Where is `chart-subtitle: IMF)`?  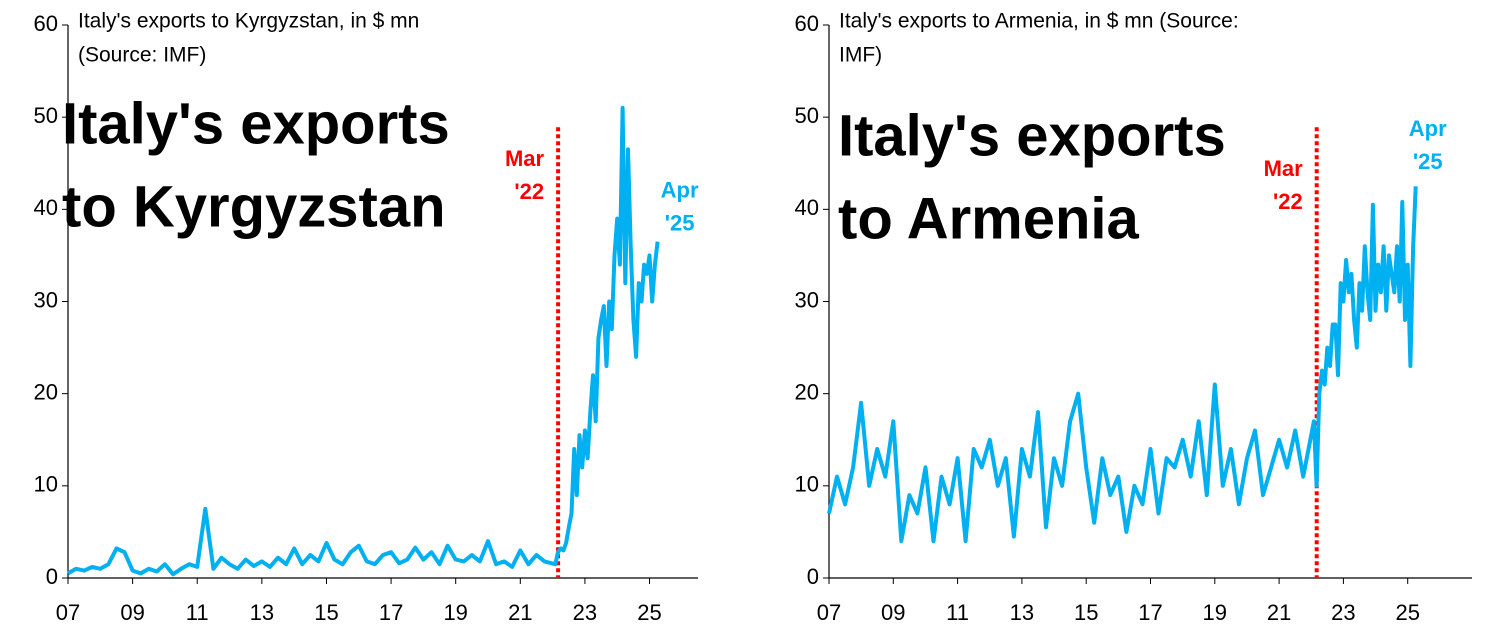 chart-subtitle: IMF) is located at coordinates (860, 55).